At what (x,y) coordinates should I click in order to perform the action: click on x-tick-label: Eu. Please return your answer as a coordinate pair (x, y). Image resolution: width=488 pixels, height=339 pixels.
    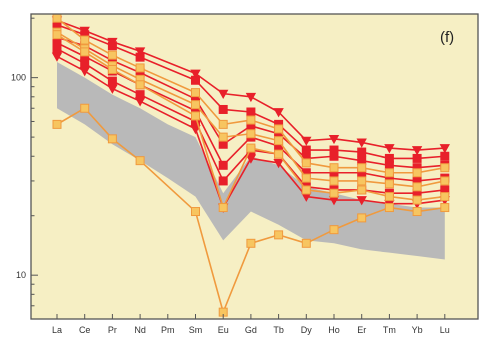
    Looking at the image, I should click on (223, 330).